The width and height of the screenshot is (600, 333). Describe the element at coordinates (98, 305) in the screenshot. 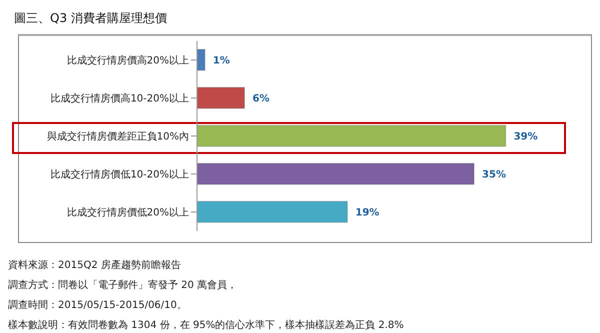

I see `text: 調查時間：2015/05/15-2015/06/10。` at that location.